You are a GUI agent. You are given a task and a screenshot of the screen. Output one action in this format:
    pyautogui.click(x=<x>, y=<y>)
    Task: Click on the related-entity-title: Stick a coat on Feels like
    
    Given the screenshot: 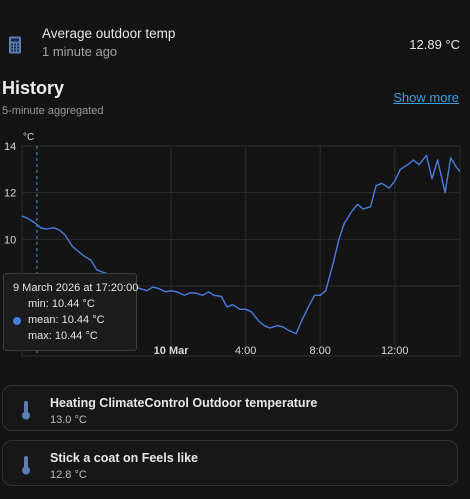 What is the action you would take?
    pyautogui.click(x=124, y=458)
    